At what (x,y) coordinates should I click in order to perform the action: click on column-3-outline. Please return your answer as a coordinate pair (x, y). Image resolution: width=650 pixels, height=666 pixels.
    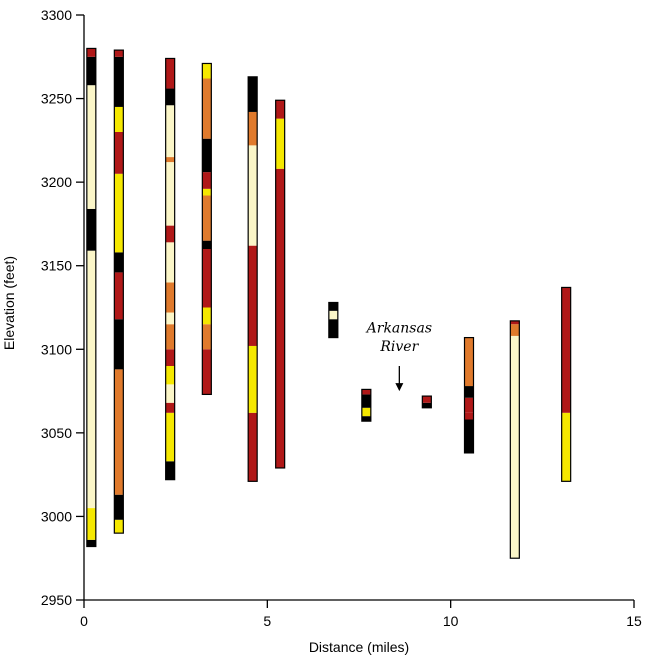
    Looking at the image, I should click on (206, 229).